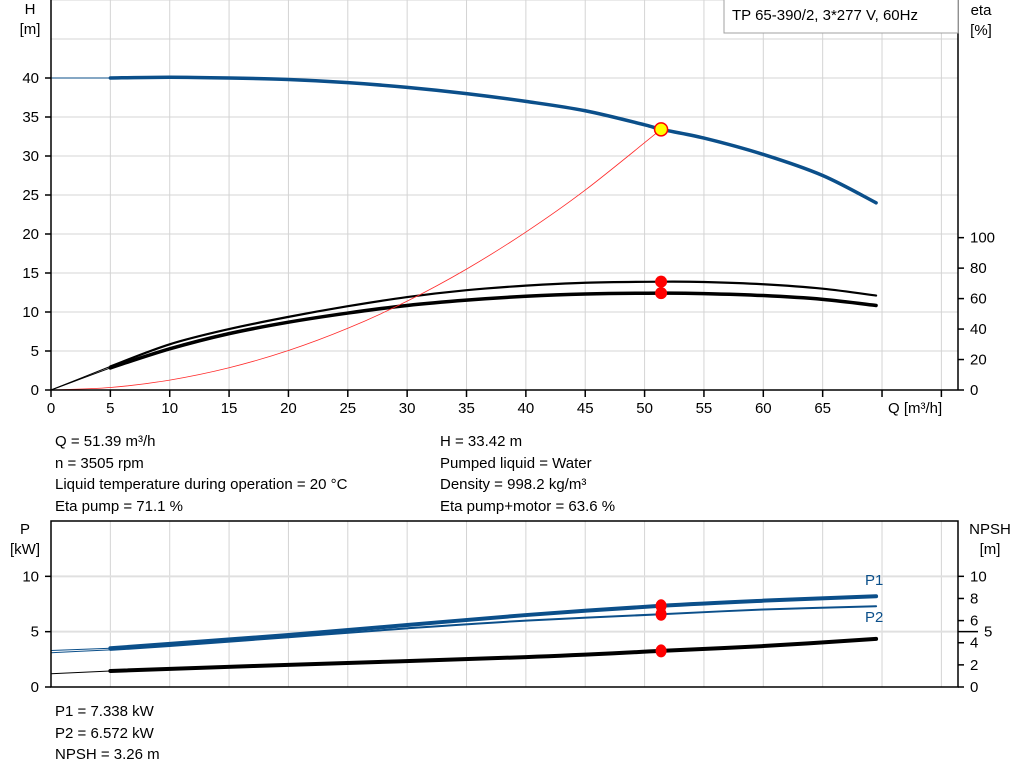 This screenshot has width=1024, height=781. What do you see at coordinates (915, 408) in the screenshot?
I see `x-axis-label: Q [m³/h]` at bounding box center [915, 408].